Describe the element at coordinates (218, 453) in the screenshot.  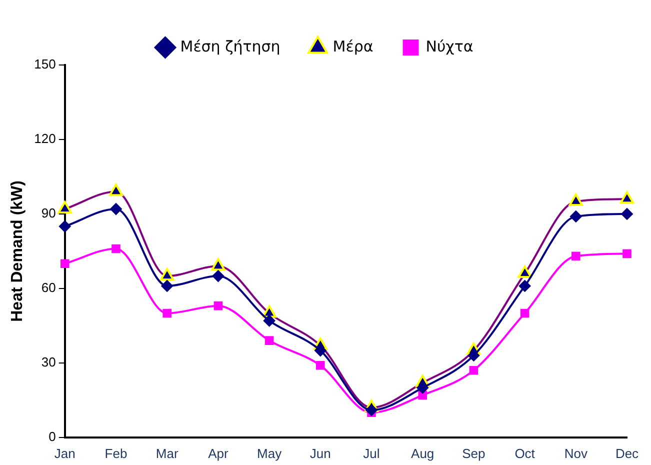
I see `x-tick-label: Apr` at that location.